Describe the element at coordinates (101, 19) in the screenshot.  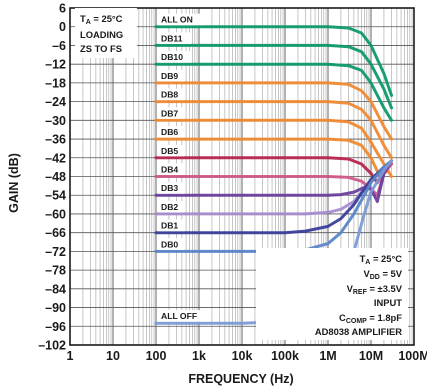
I see `annotation-temperature: TA = 25°C` at that location.